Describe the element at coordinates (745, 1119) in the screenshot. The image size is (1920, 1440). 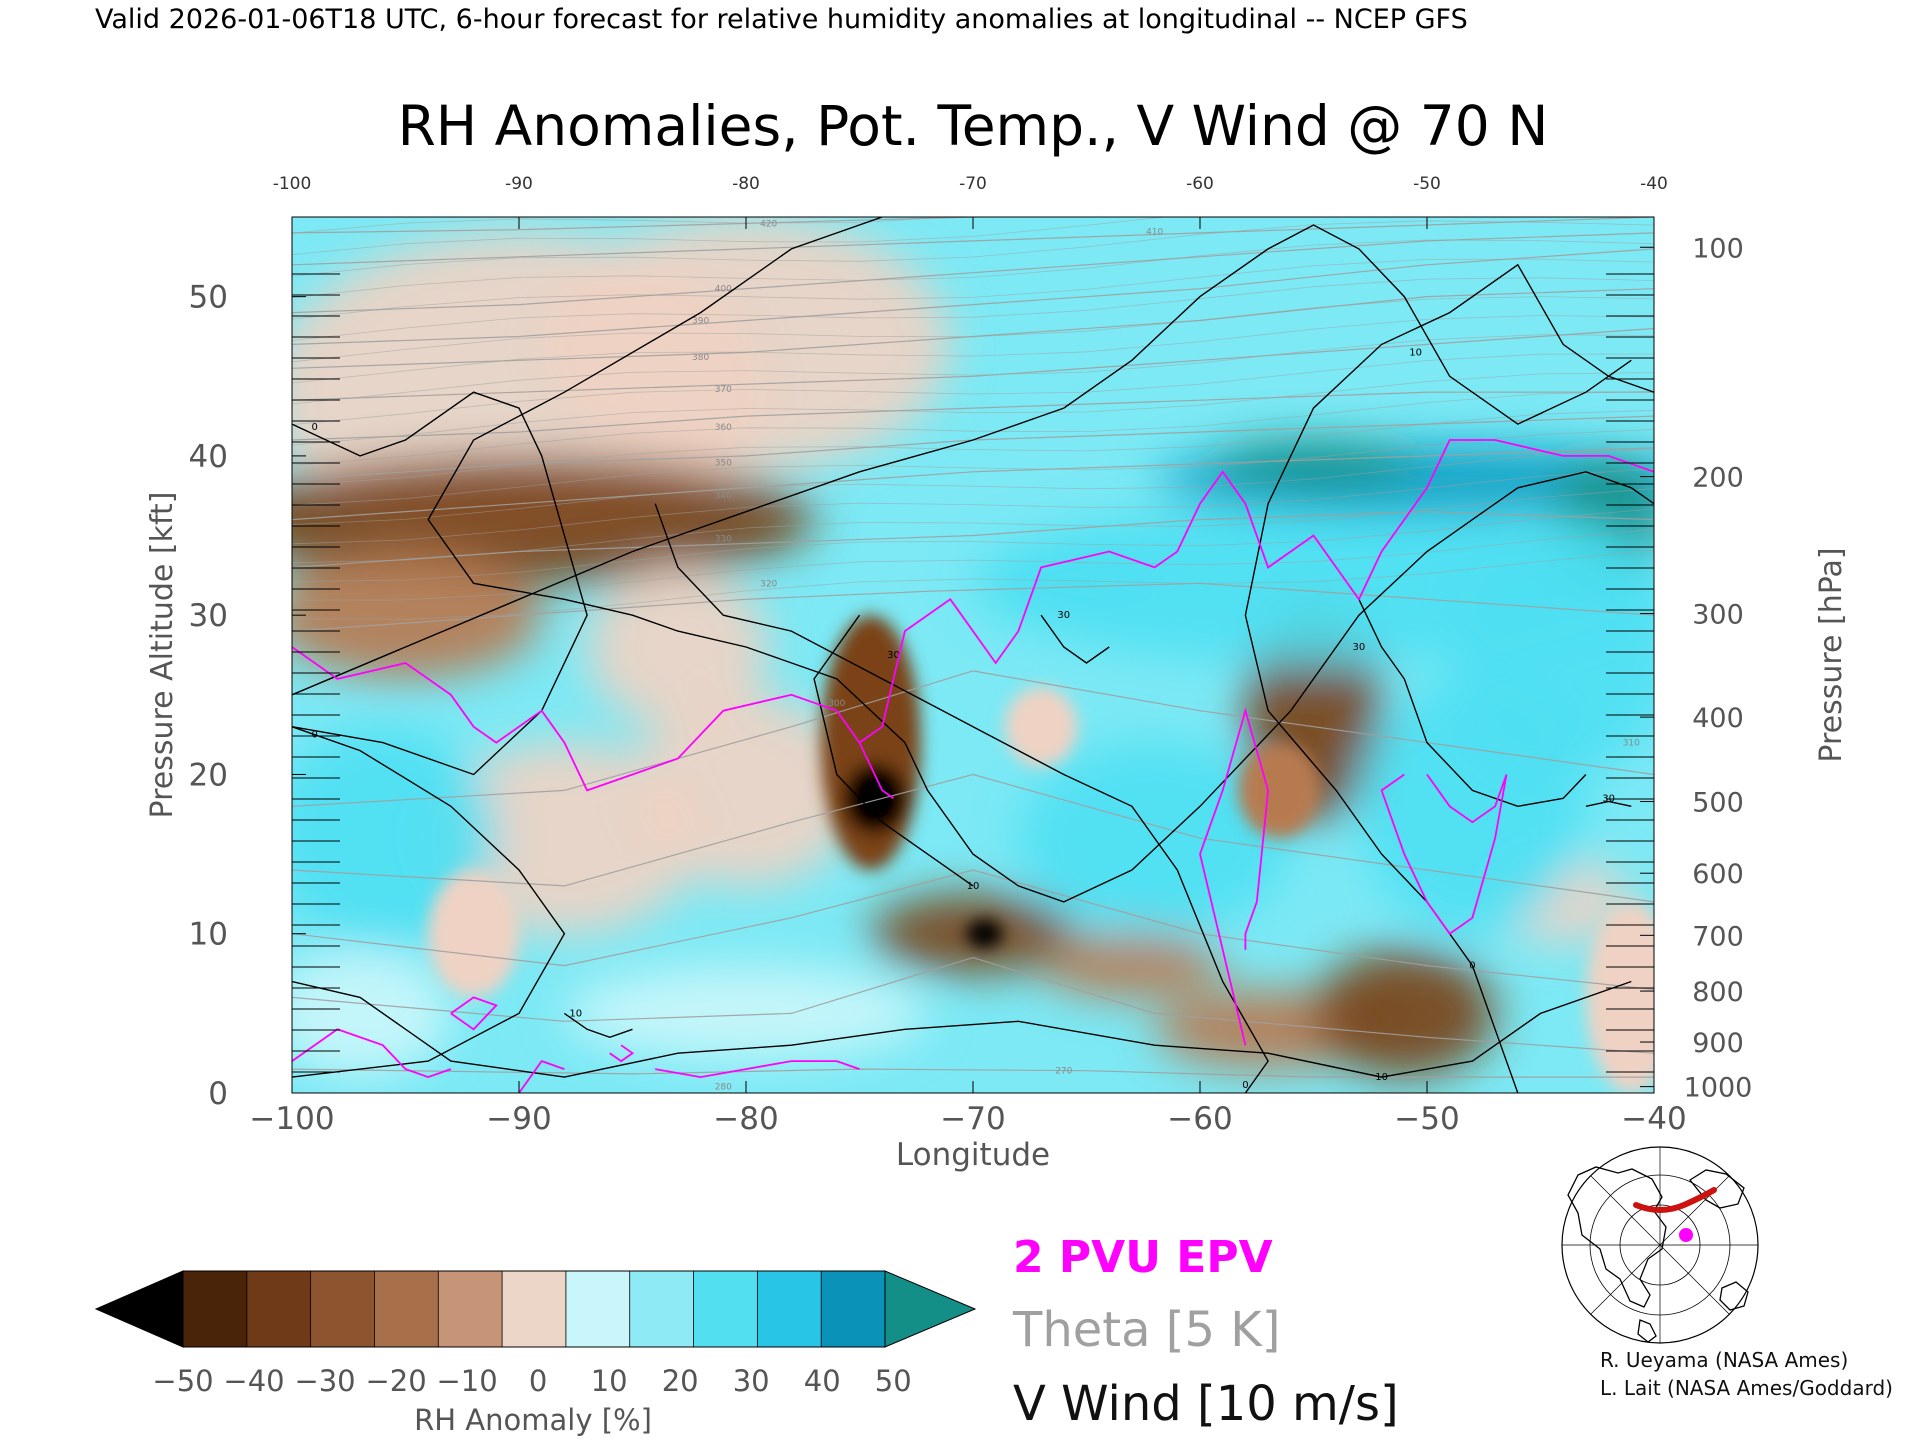
I see `x-tick-label-2: −80` at that location.